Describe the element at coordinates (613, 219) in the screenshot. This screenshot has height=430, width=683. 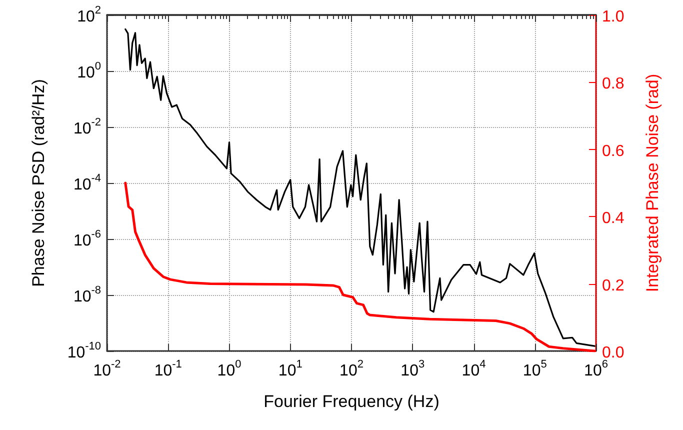
I see `y2-tick-label: 0.4` at that location.